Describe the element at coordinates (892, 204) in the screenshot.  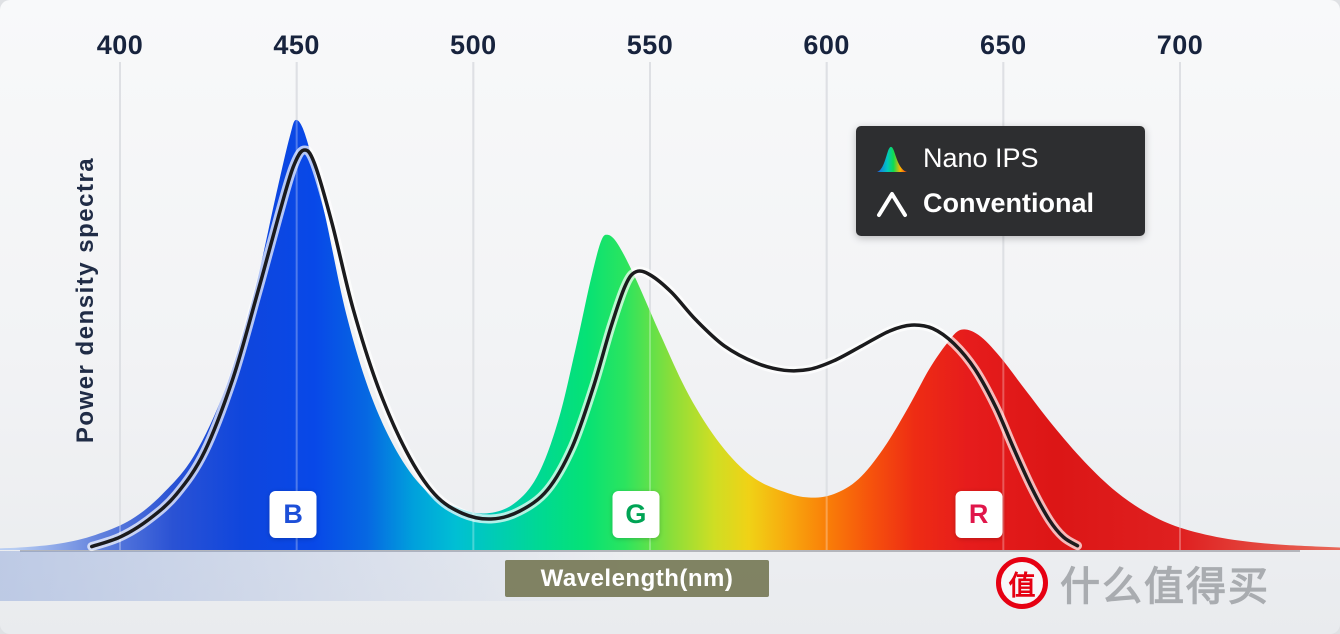
I see `conventional-peak-icon` at that location.